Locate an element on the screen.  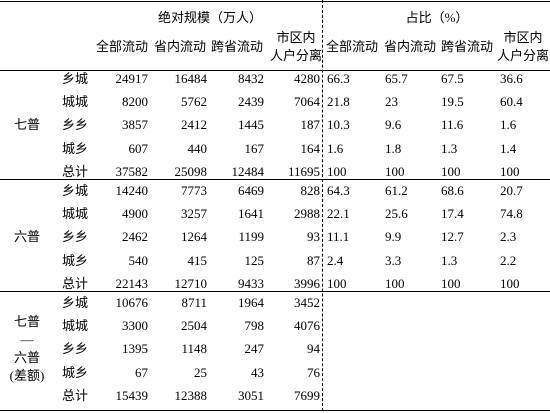
cell: 2.4 is located at coordinates (335, 260).